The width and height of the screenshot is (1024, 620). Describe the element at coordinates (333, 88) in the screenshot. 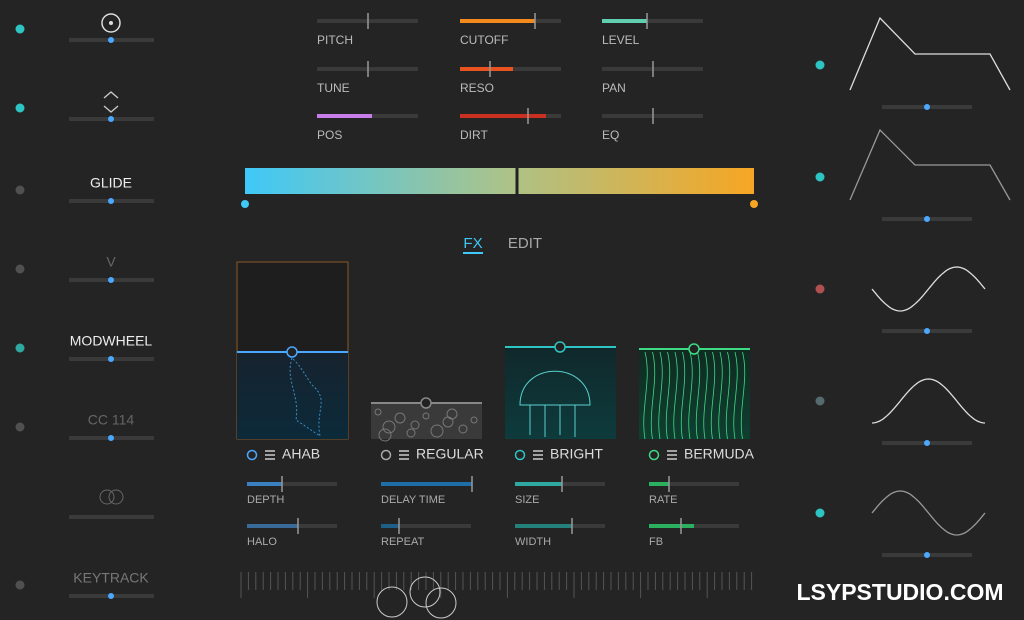

I see `param-label: TUNE` at that location.